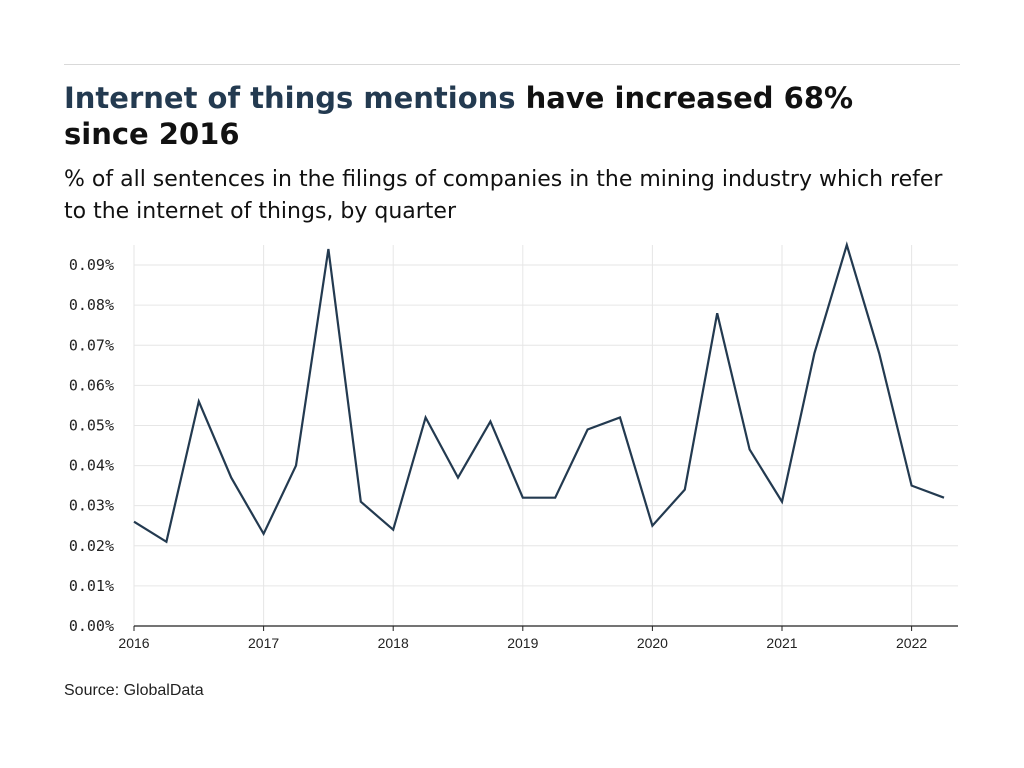 This screenshot has height=768, width=1024. What do you see at coordinates (91, 385) in the screenshot?
I see `y-tick-label: 0.06%` at bounding box center [91, 385].